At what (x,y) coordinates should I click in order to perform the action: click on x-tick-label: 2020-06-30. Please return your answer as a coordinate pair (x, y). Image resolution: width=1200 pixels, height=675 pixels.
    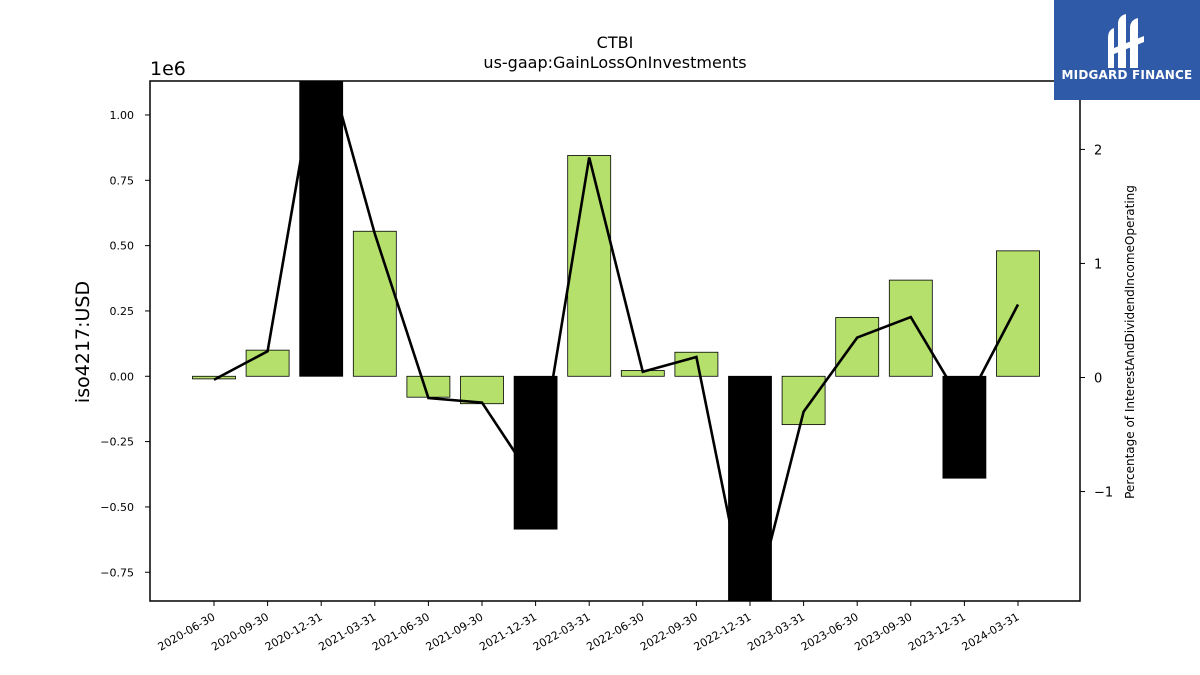
    Looking at the image, I should click on (187, 631).